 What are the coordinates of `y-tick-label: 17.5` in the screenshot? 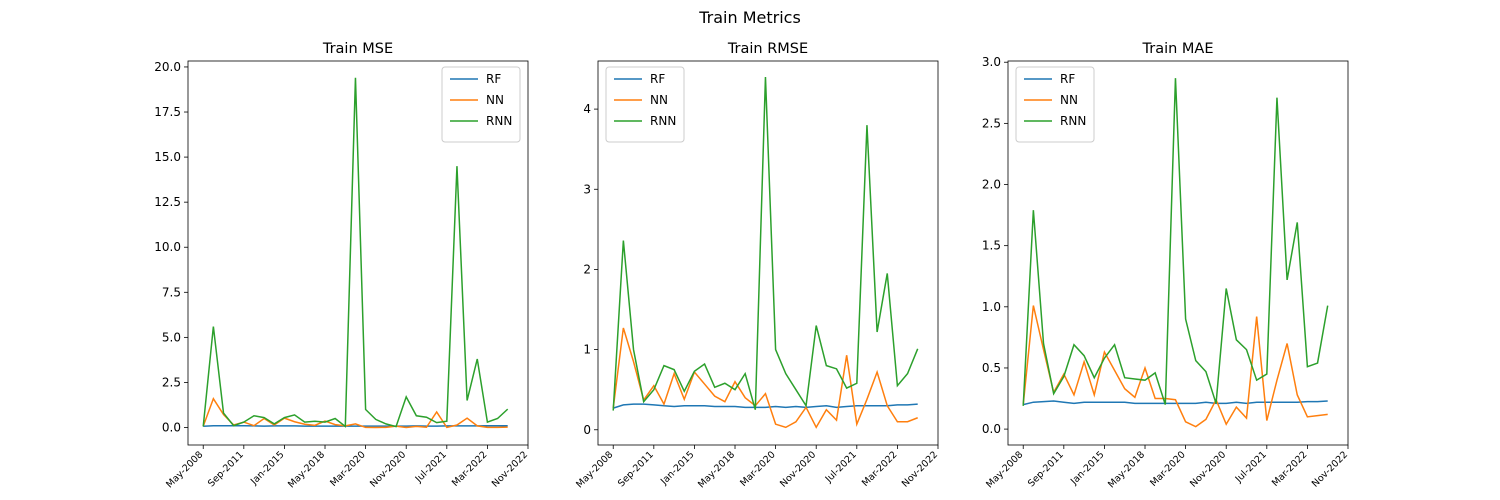 It's located at (167, 112).